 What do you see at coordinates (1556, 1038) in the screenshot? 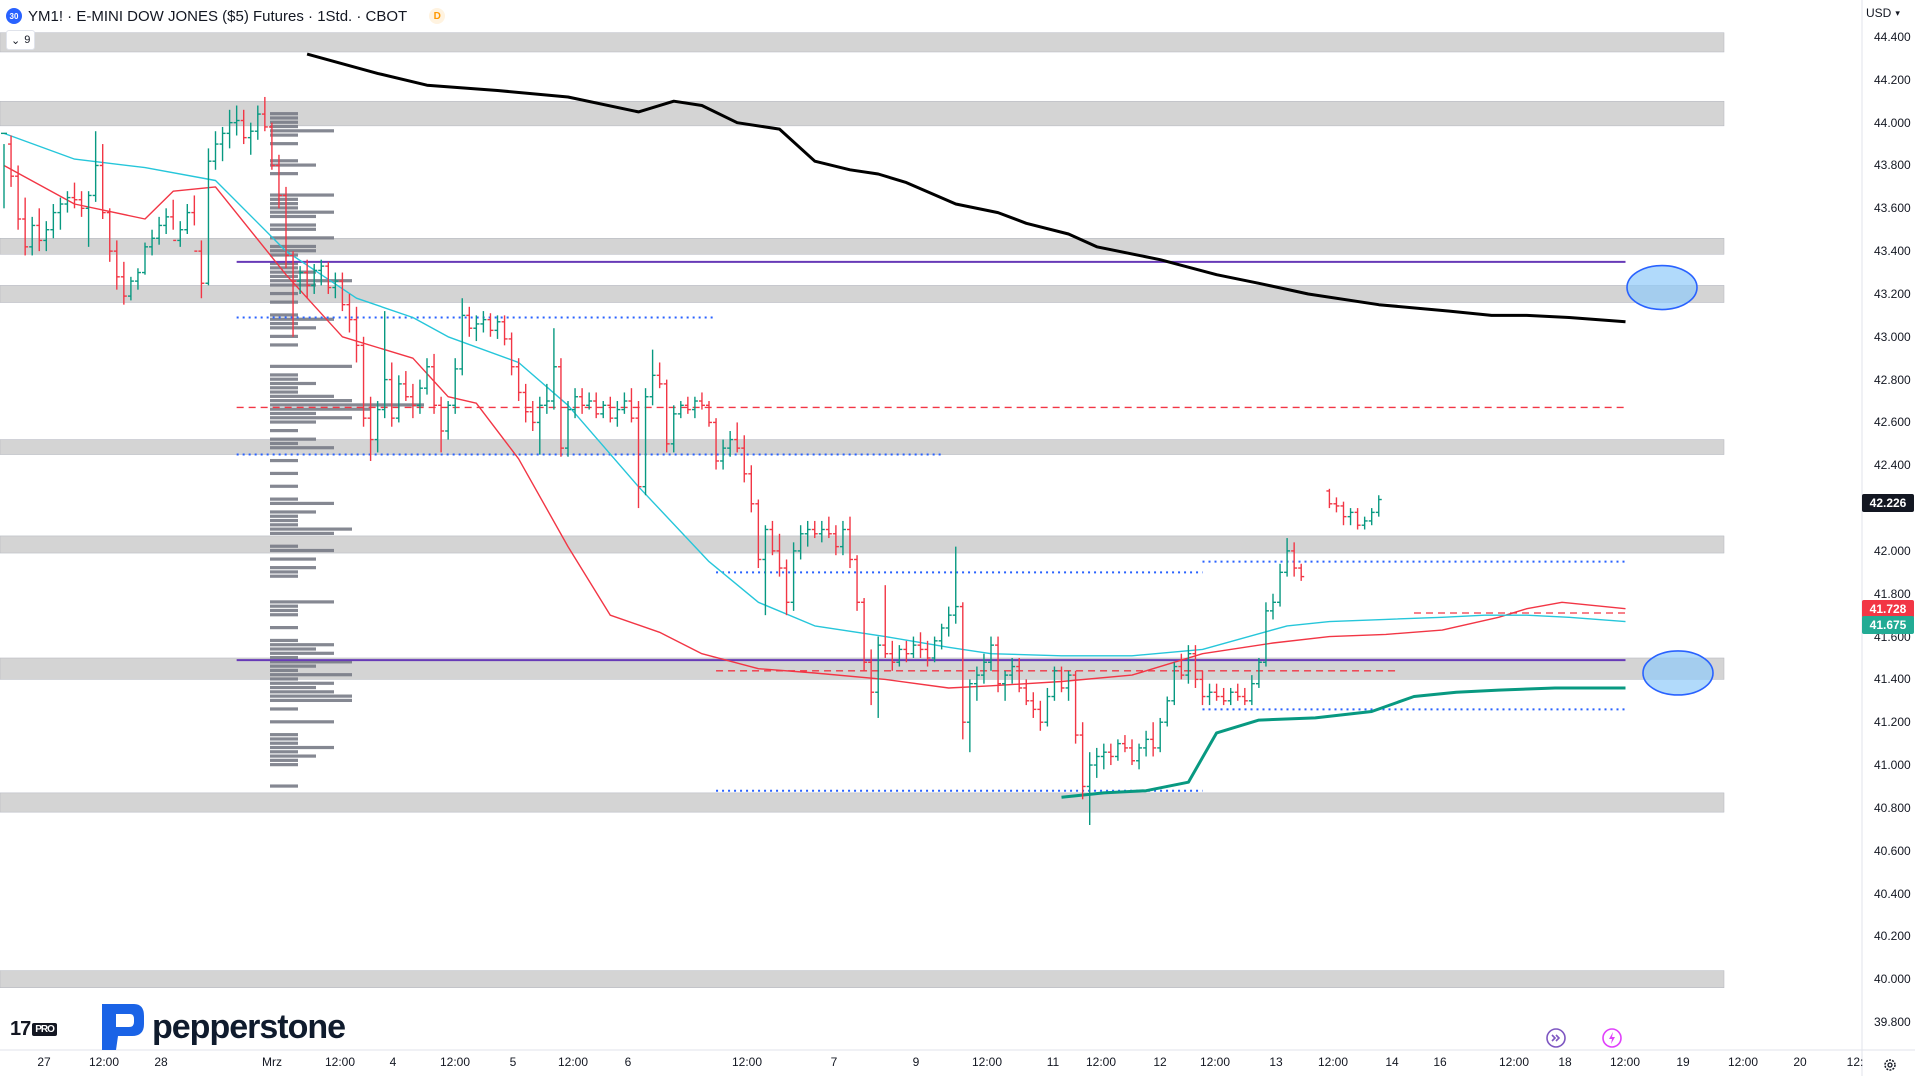
I see `go-to-realtime-icon` at bounding box center [1556, 1038].